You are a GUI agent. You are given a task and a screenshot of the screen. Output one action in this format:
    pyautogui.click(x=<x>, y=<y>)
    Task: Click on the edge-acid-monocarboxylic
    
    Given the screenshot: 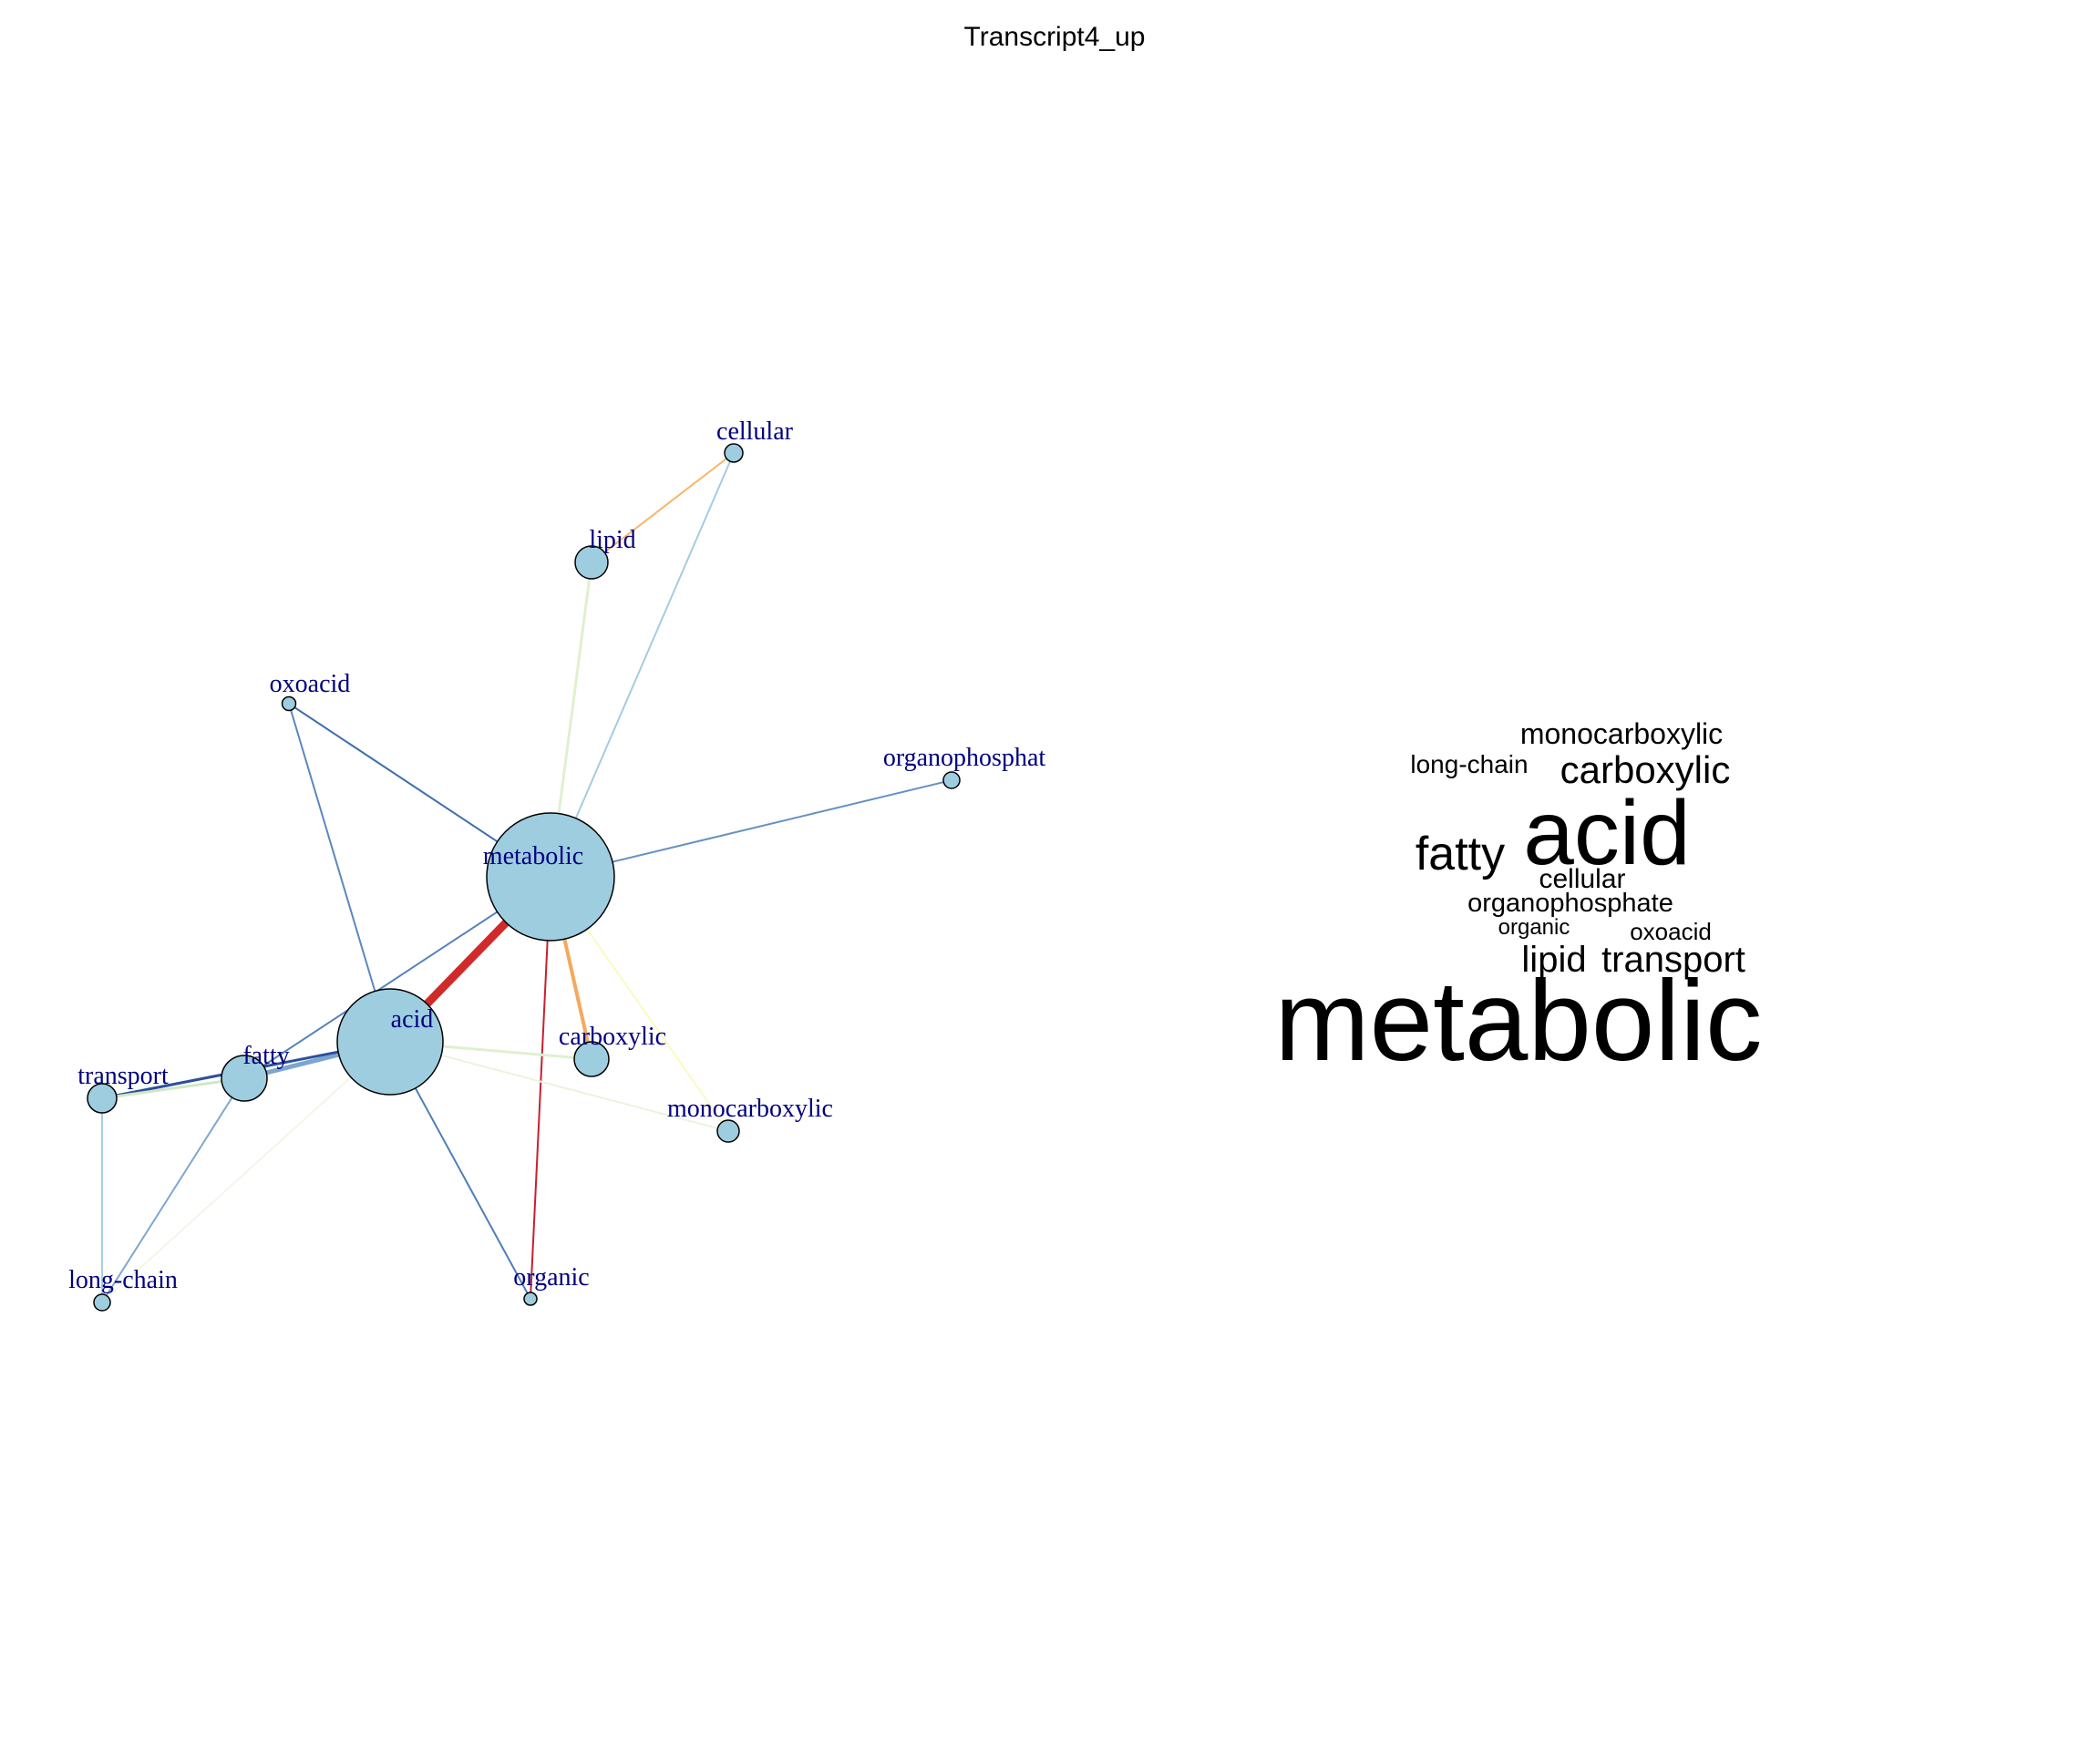 What is the action you would take?
    pyautogui.click(x=559, y=1087)
    